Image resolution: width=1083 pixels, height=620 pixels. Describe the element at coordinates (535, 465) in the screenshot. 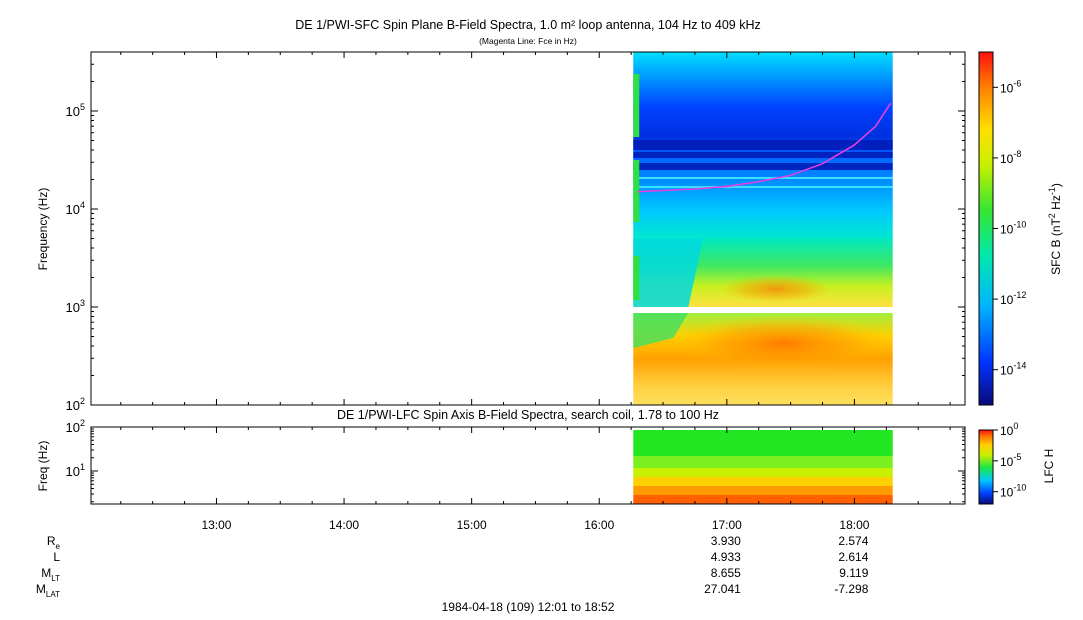

I see `lfc-x-ticks` at that location.